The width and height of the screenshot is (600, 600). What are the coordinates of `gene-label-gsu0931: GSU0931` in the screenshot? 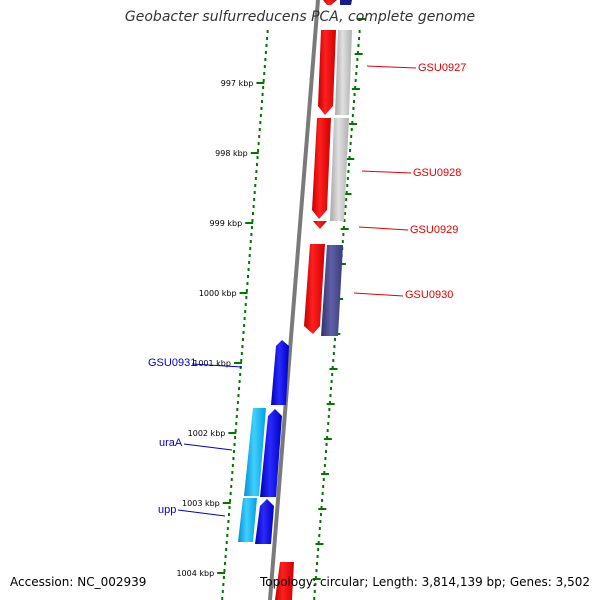 It's located at (172, 363).